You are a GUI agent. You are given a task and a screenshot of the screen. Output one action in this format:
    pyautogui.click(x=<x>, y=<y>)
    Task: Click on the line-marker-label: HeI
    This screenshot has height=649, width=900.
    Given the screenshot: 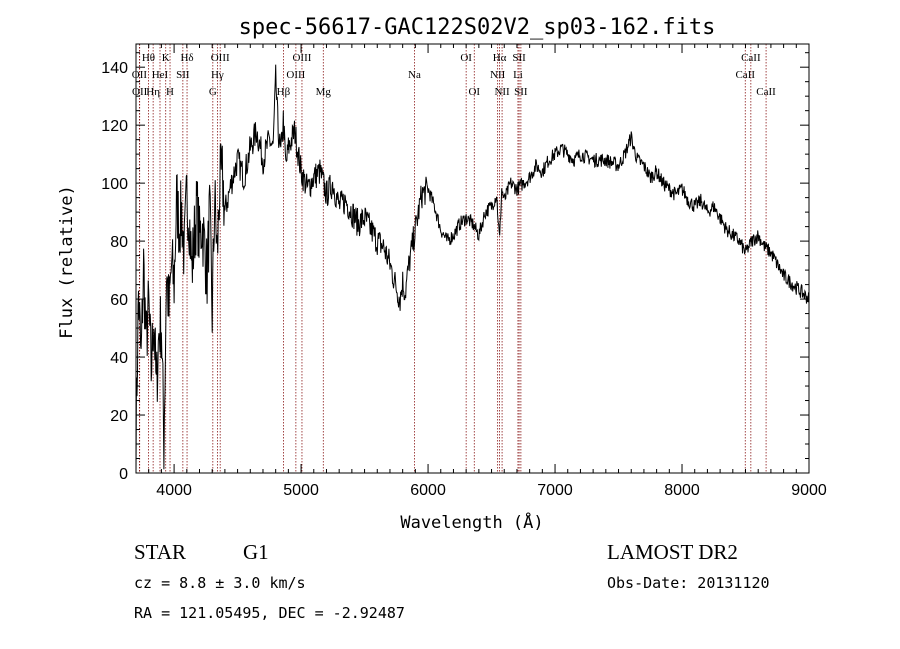 What is the action you would take?
    pyautogui.click(x=160, y=75)
    